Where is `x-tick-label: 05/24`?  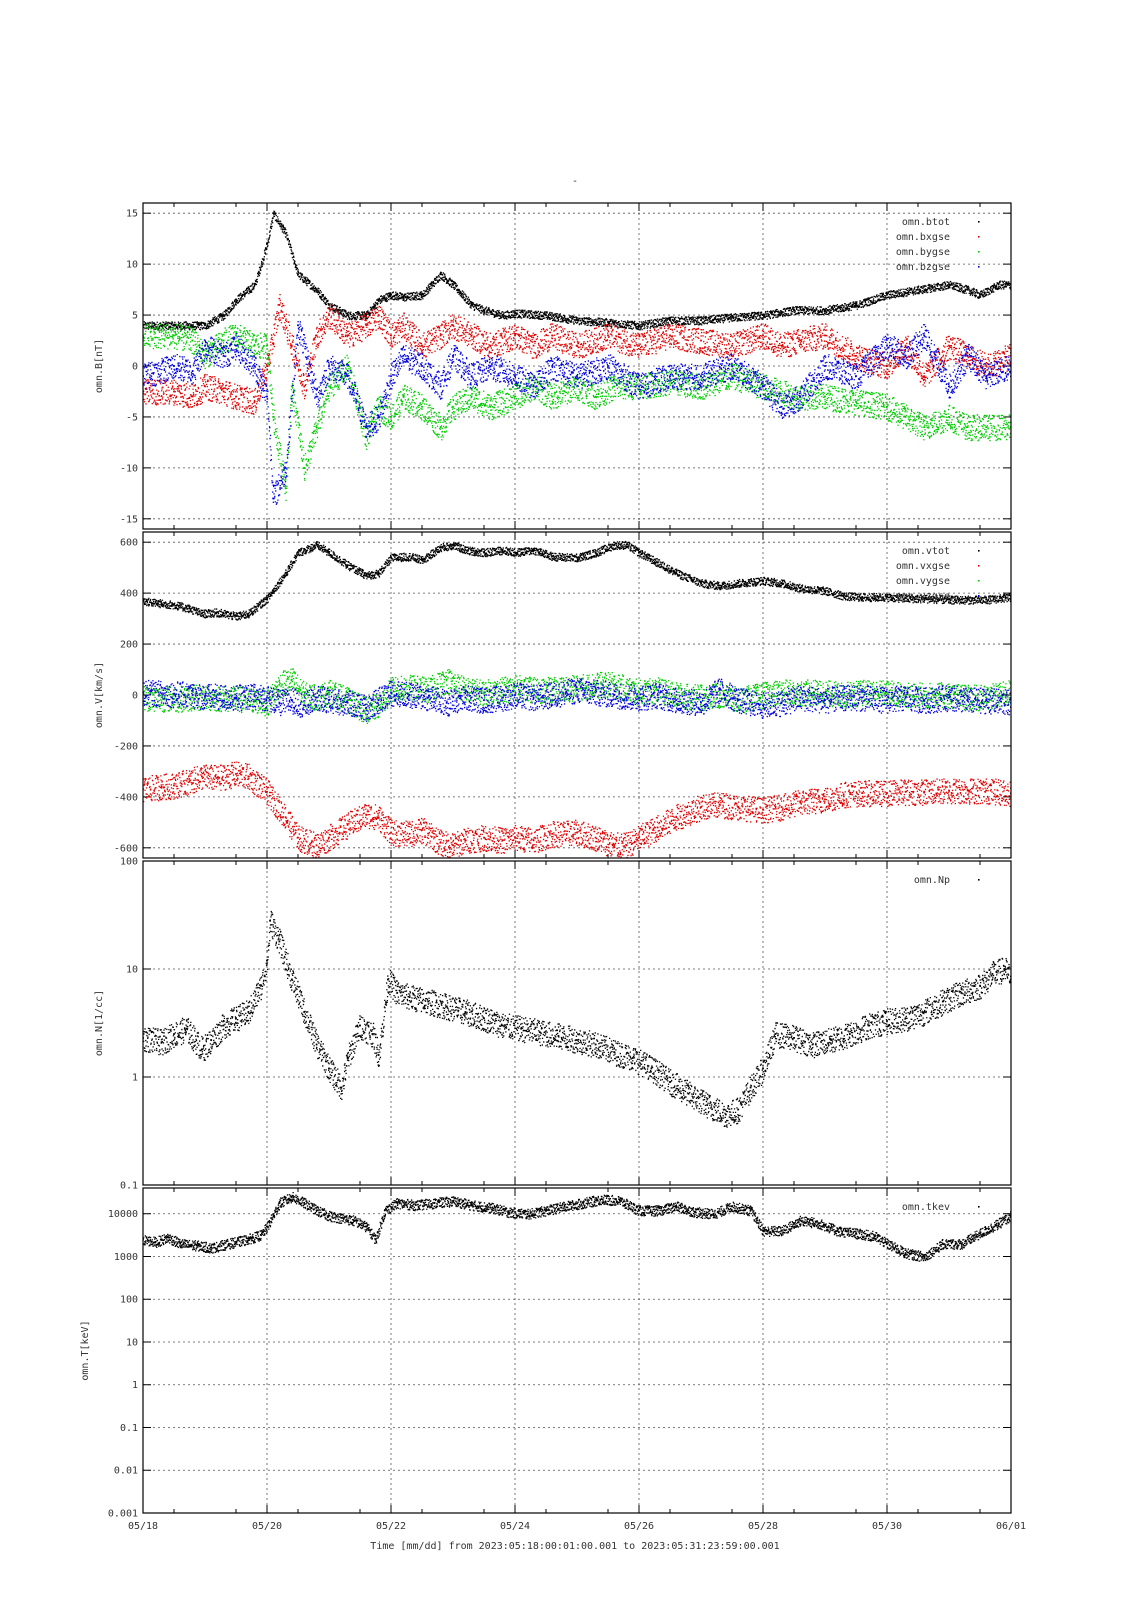 x-tick-label: 05/24 is located at coordinates (515, 1526).